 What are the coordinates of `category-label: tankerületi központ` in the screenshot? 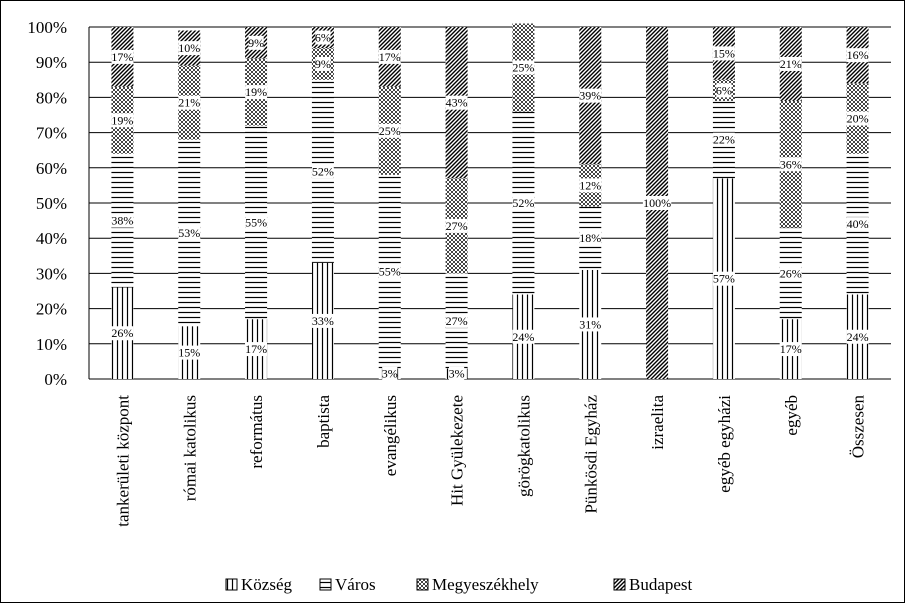 It's located at (122, 461).